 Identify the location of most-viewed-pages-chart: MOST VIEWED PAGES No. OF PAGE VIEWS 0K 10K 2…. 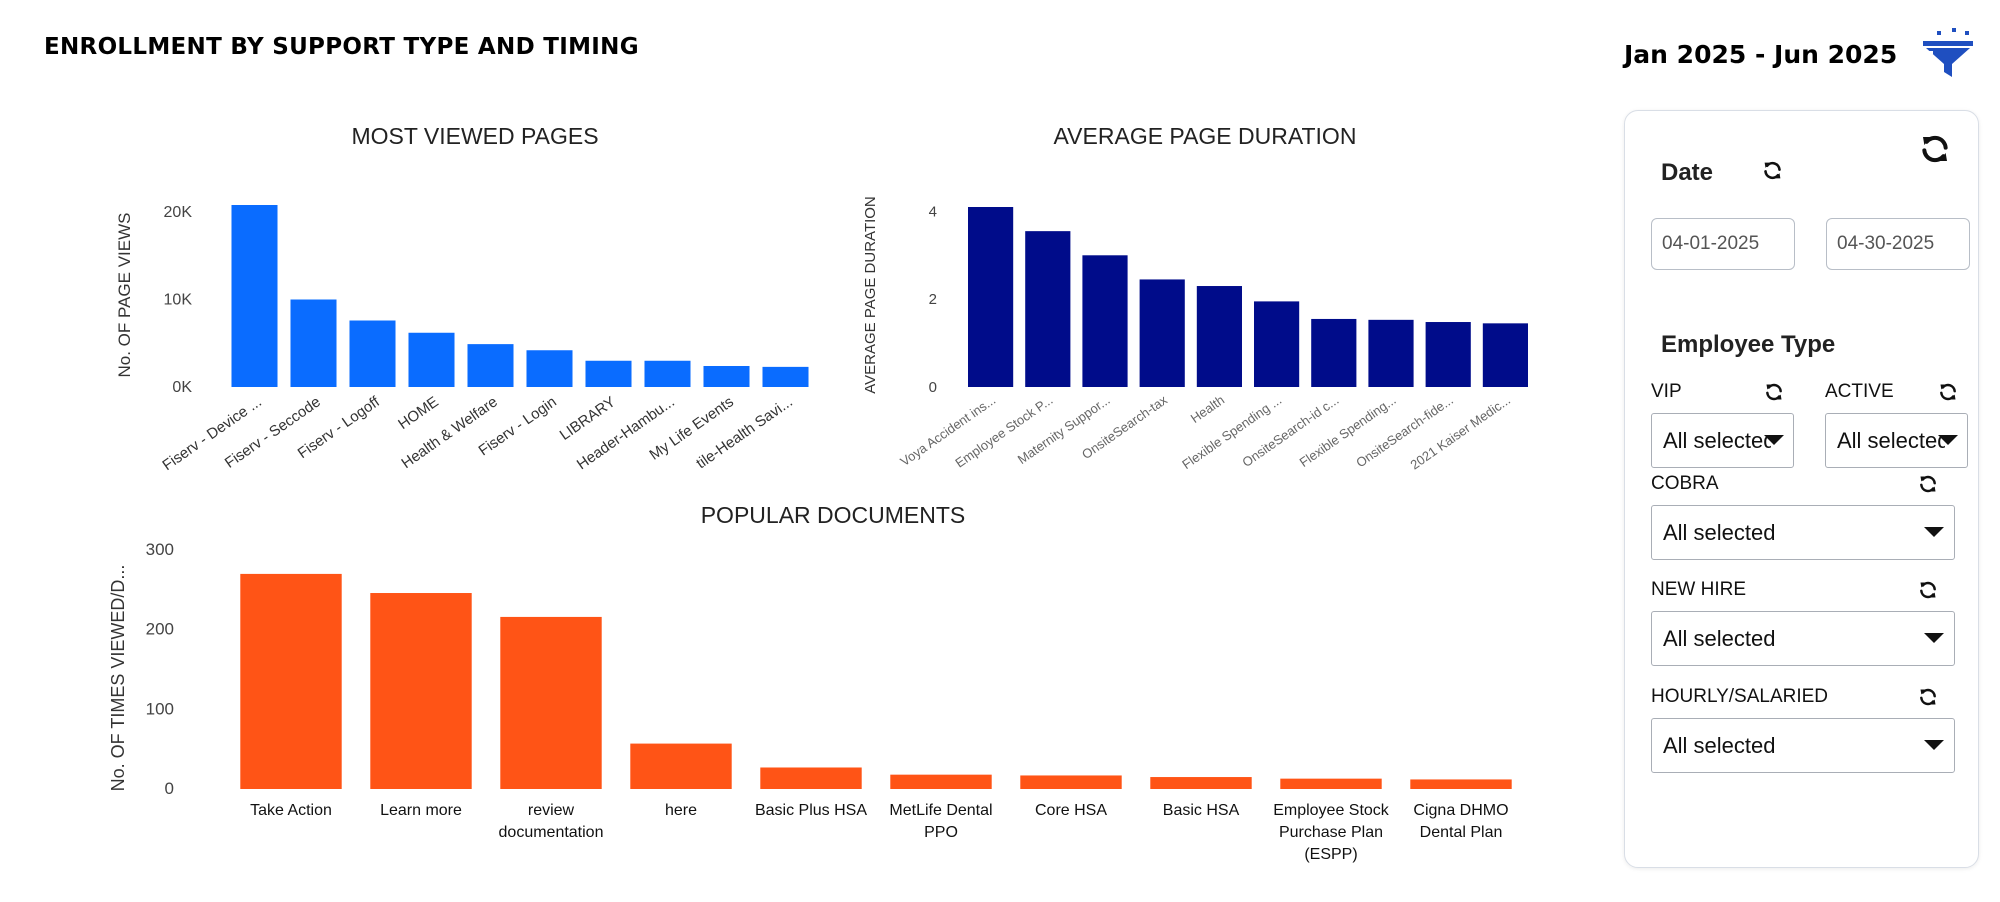
(462, 298).